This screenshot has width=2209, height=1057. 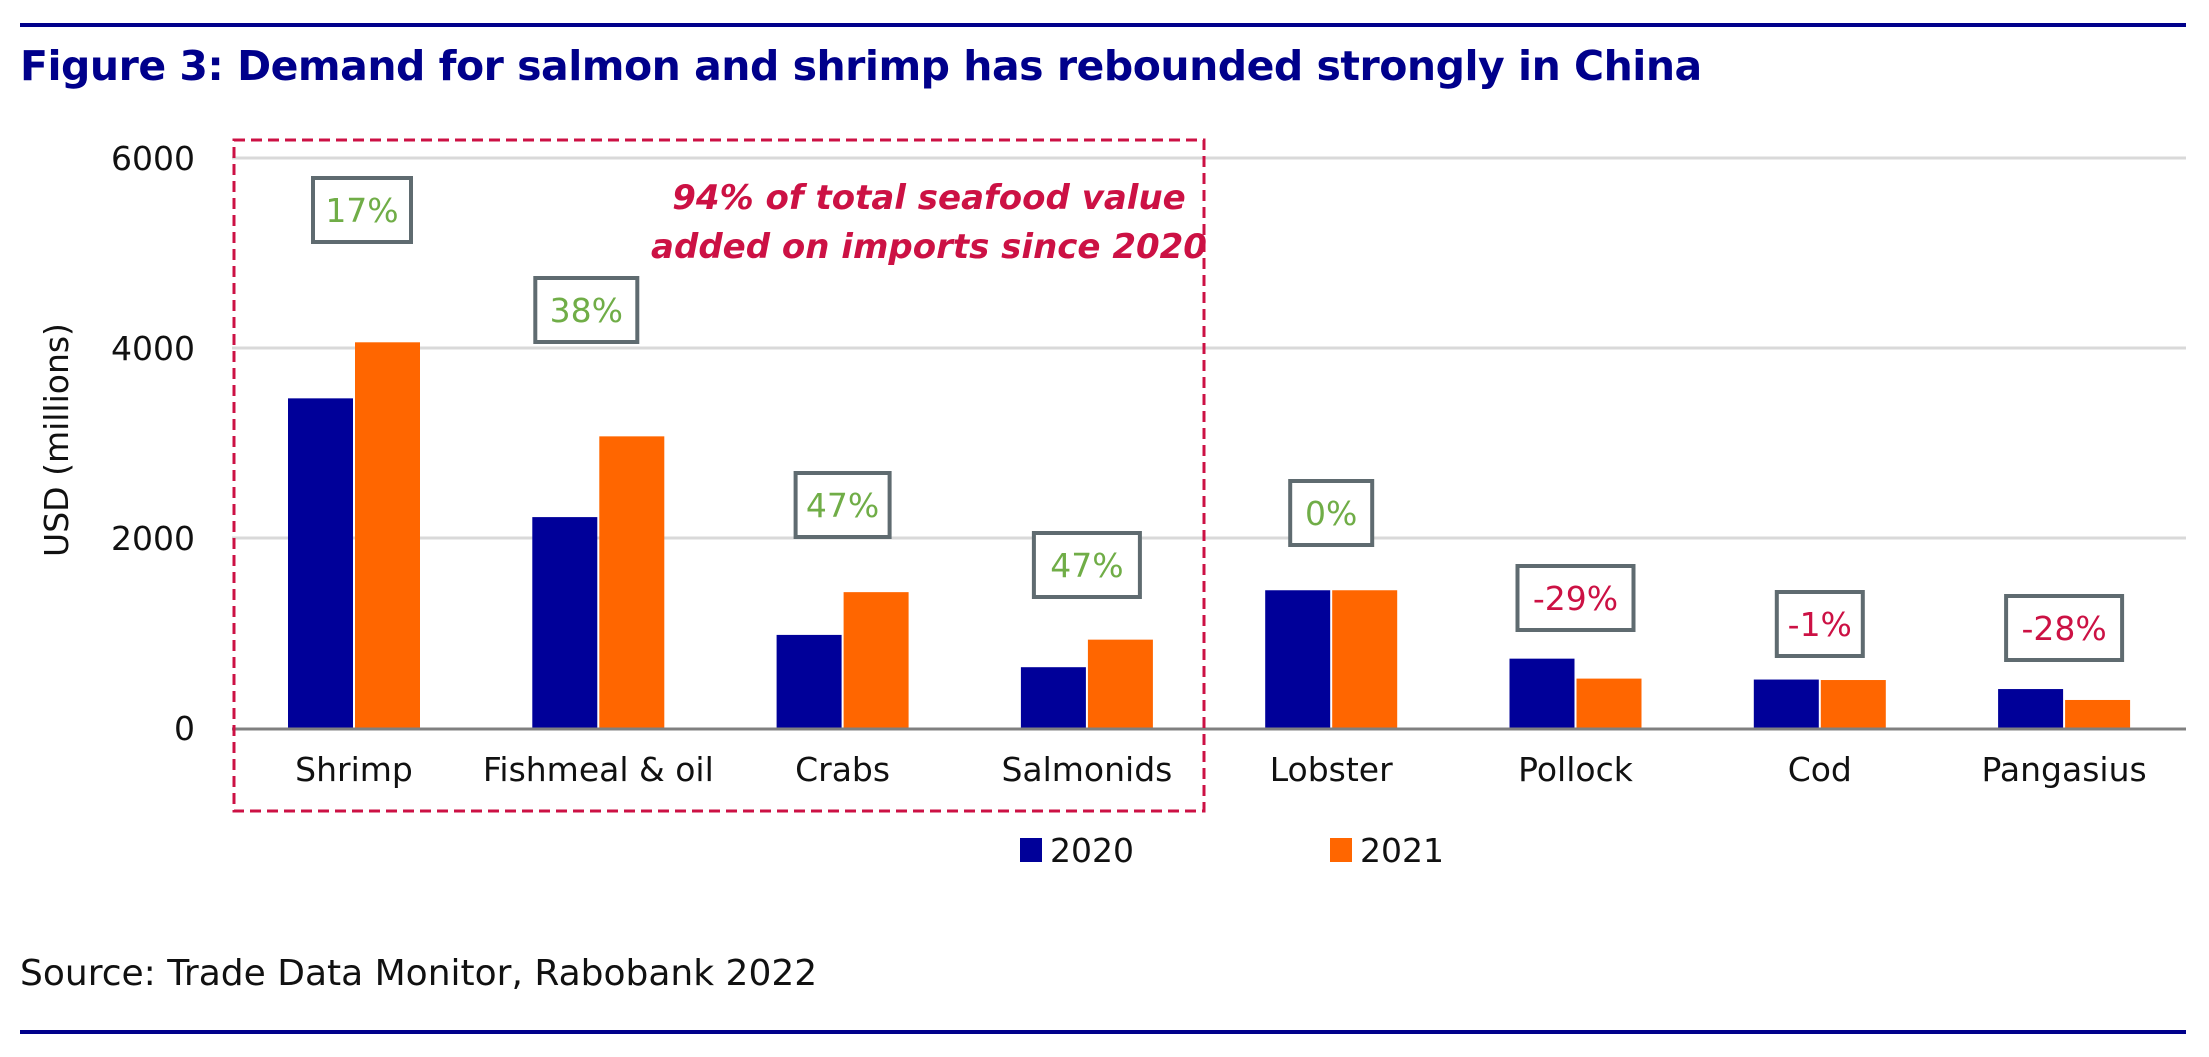 I want to click on y-axis-label: USD (millions), so click(x=56, y=440).